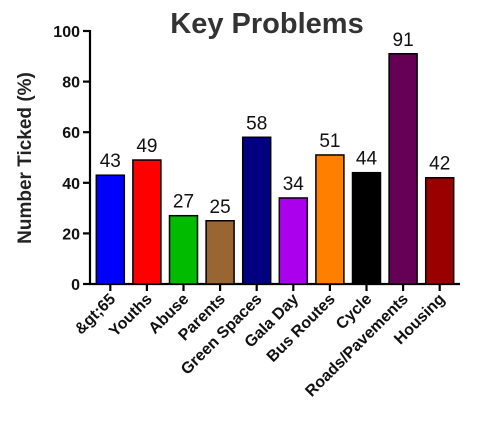  What do you see at coordinates (367, 159) in the screenshot?
I see `data-label: 44` at bounding box center [367, 159].